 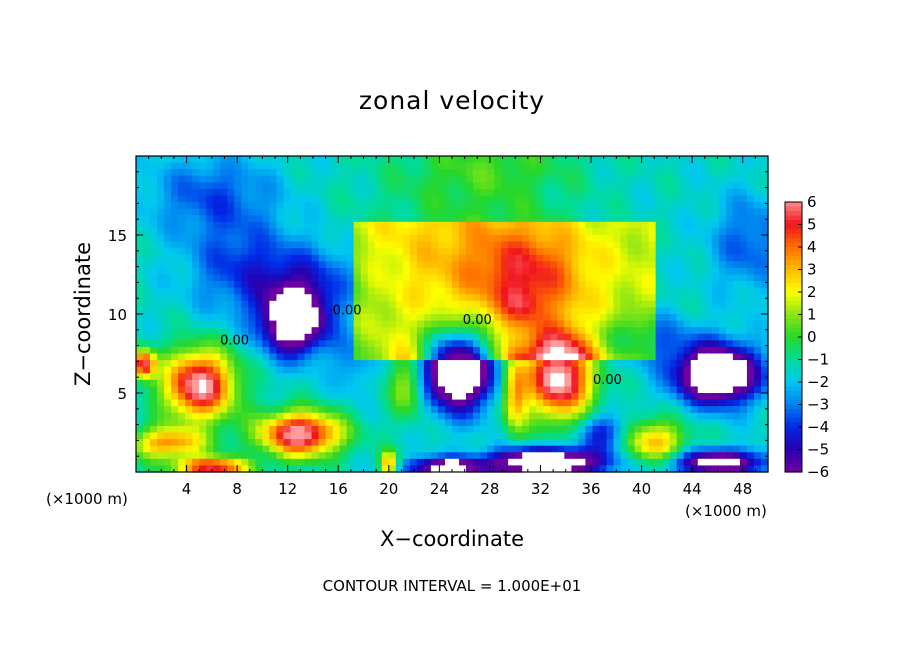 I want to click on colorbar-segment, so click(x=793, y=304).